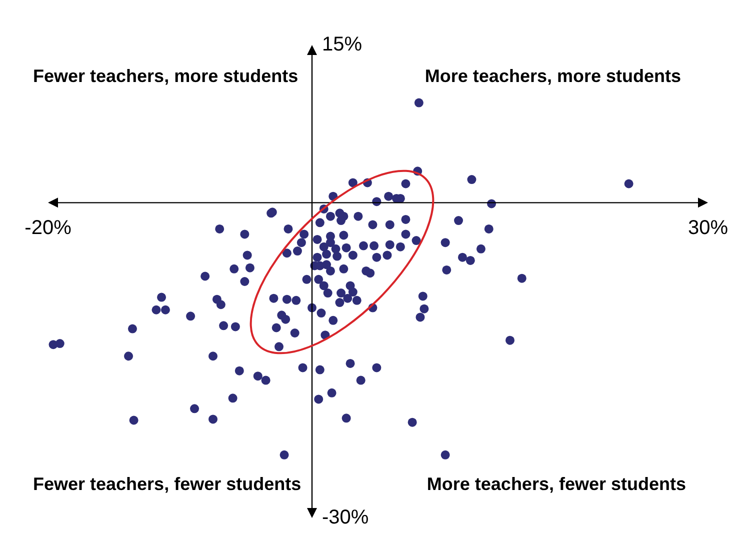 The image size is (747, 547). Describe the element at coordinates (48, 228) in the screenshot. I see `x-tick-label: -20%` at that location.